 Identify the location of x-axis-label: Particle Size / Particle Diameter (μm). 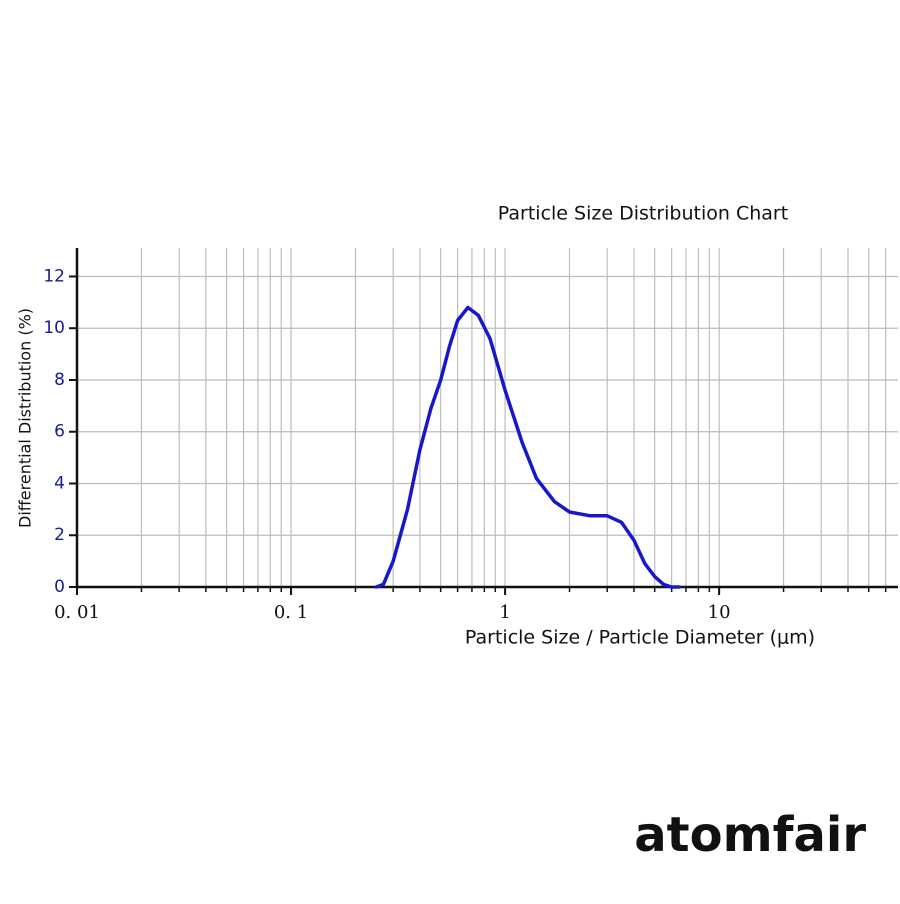
(640, 638).